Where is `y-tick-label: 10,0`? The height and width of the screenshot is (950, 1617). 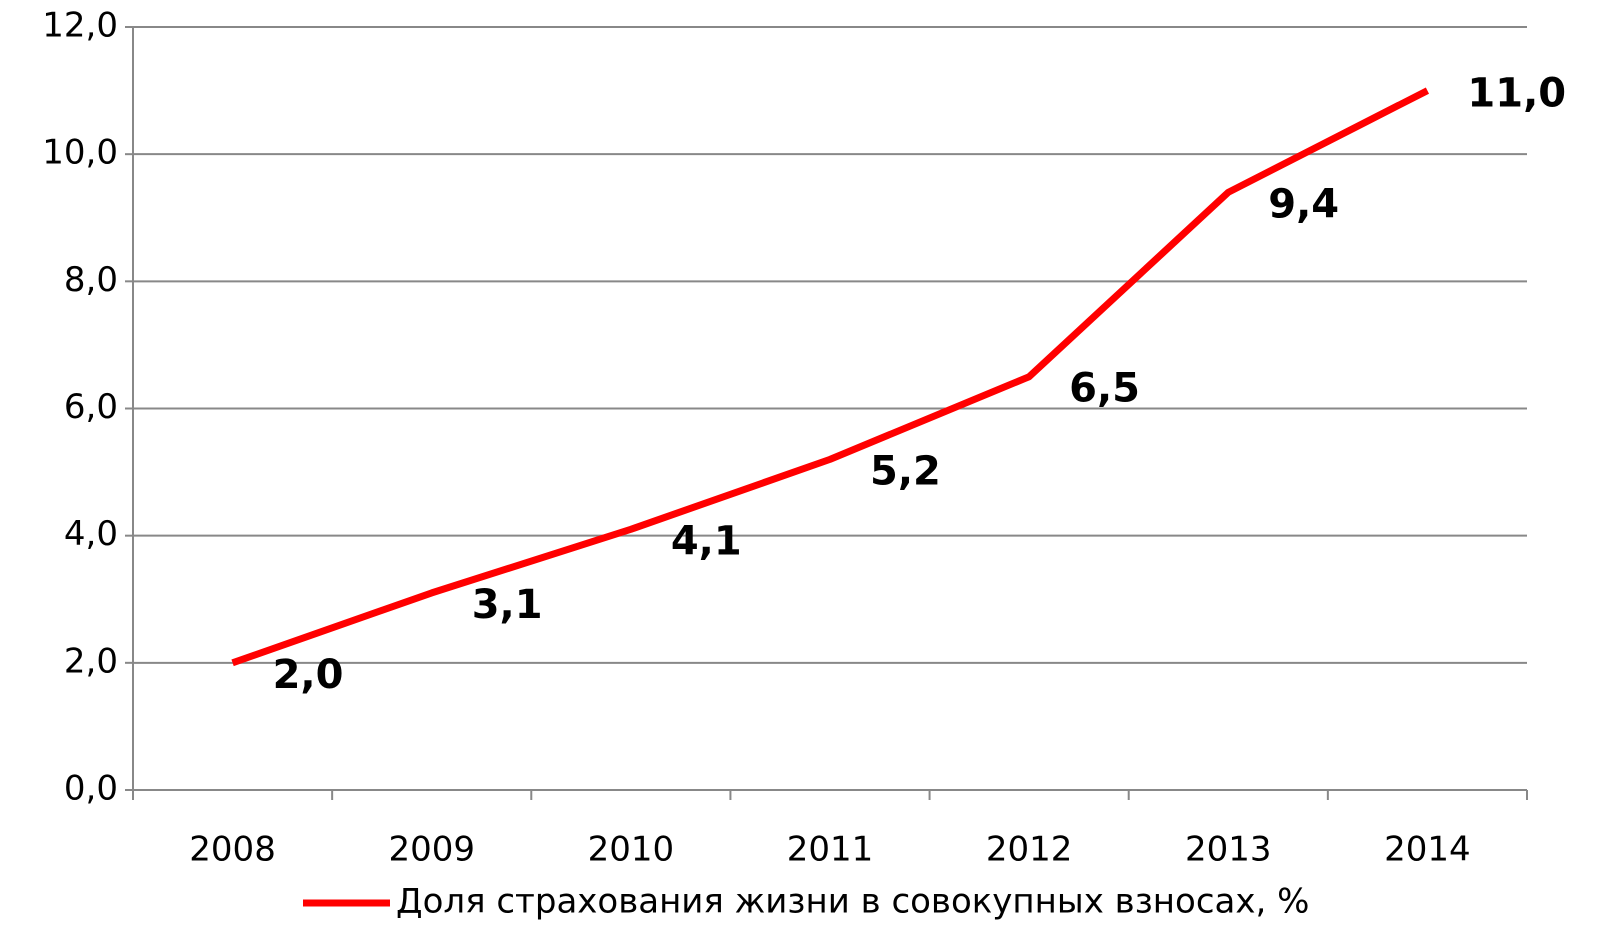 y-tick-label: 10,0 is located at coordinates (80, 153).